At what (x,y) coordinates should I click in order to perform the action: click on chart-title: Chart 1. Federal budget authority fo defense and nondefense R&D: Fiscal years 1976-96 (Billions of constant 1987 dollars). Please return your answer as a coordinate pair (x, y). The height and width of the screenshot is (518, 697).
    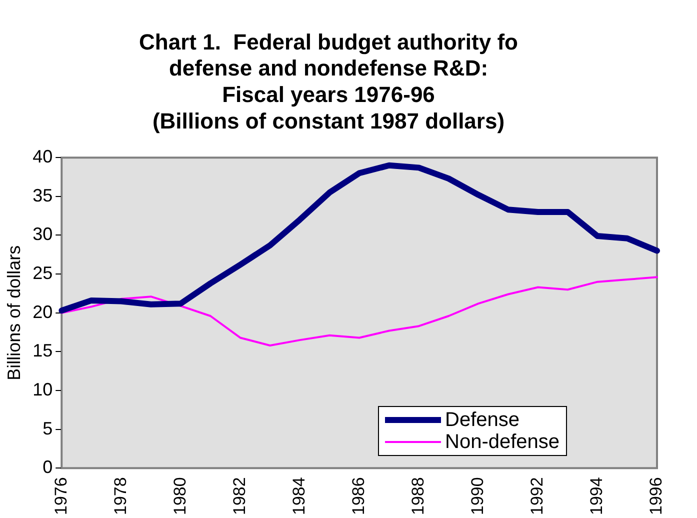
    Looking at the image, I should click on (328, 81).